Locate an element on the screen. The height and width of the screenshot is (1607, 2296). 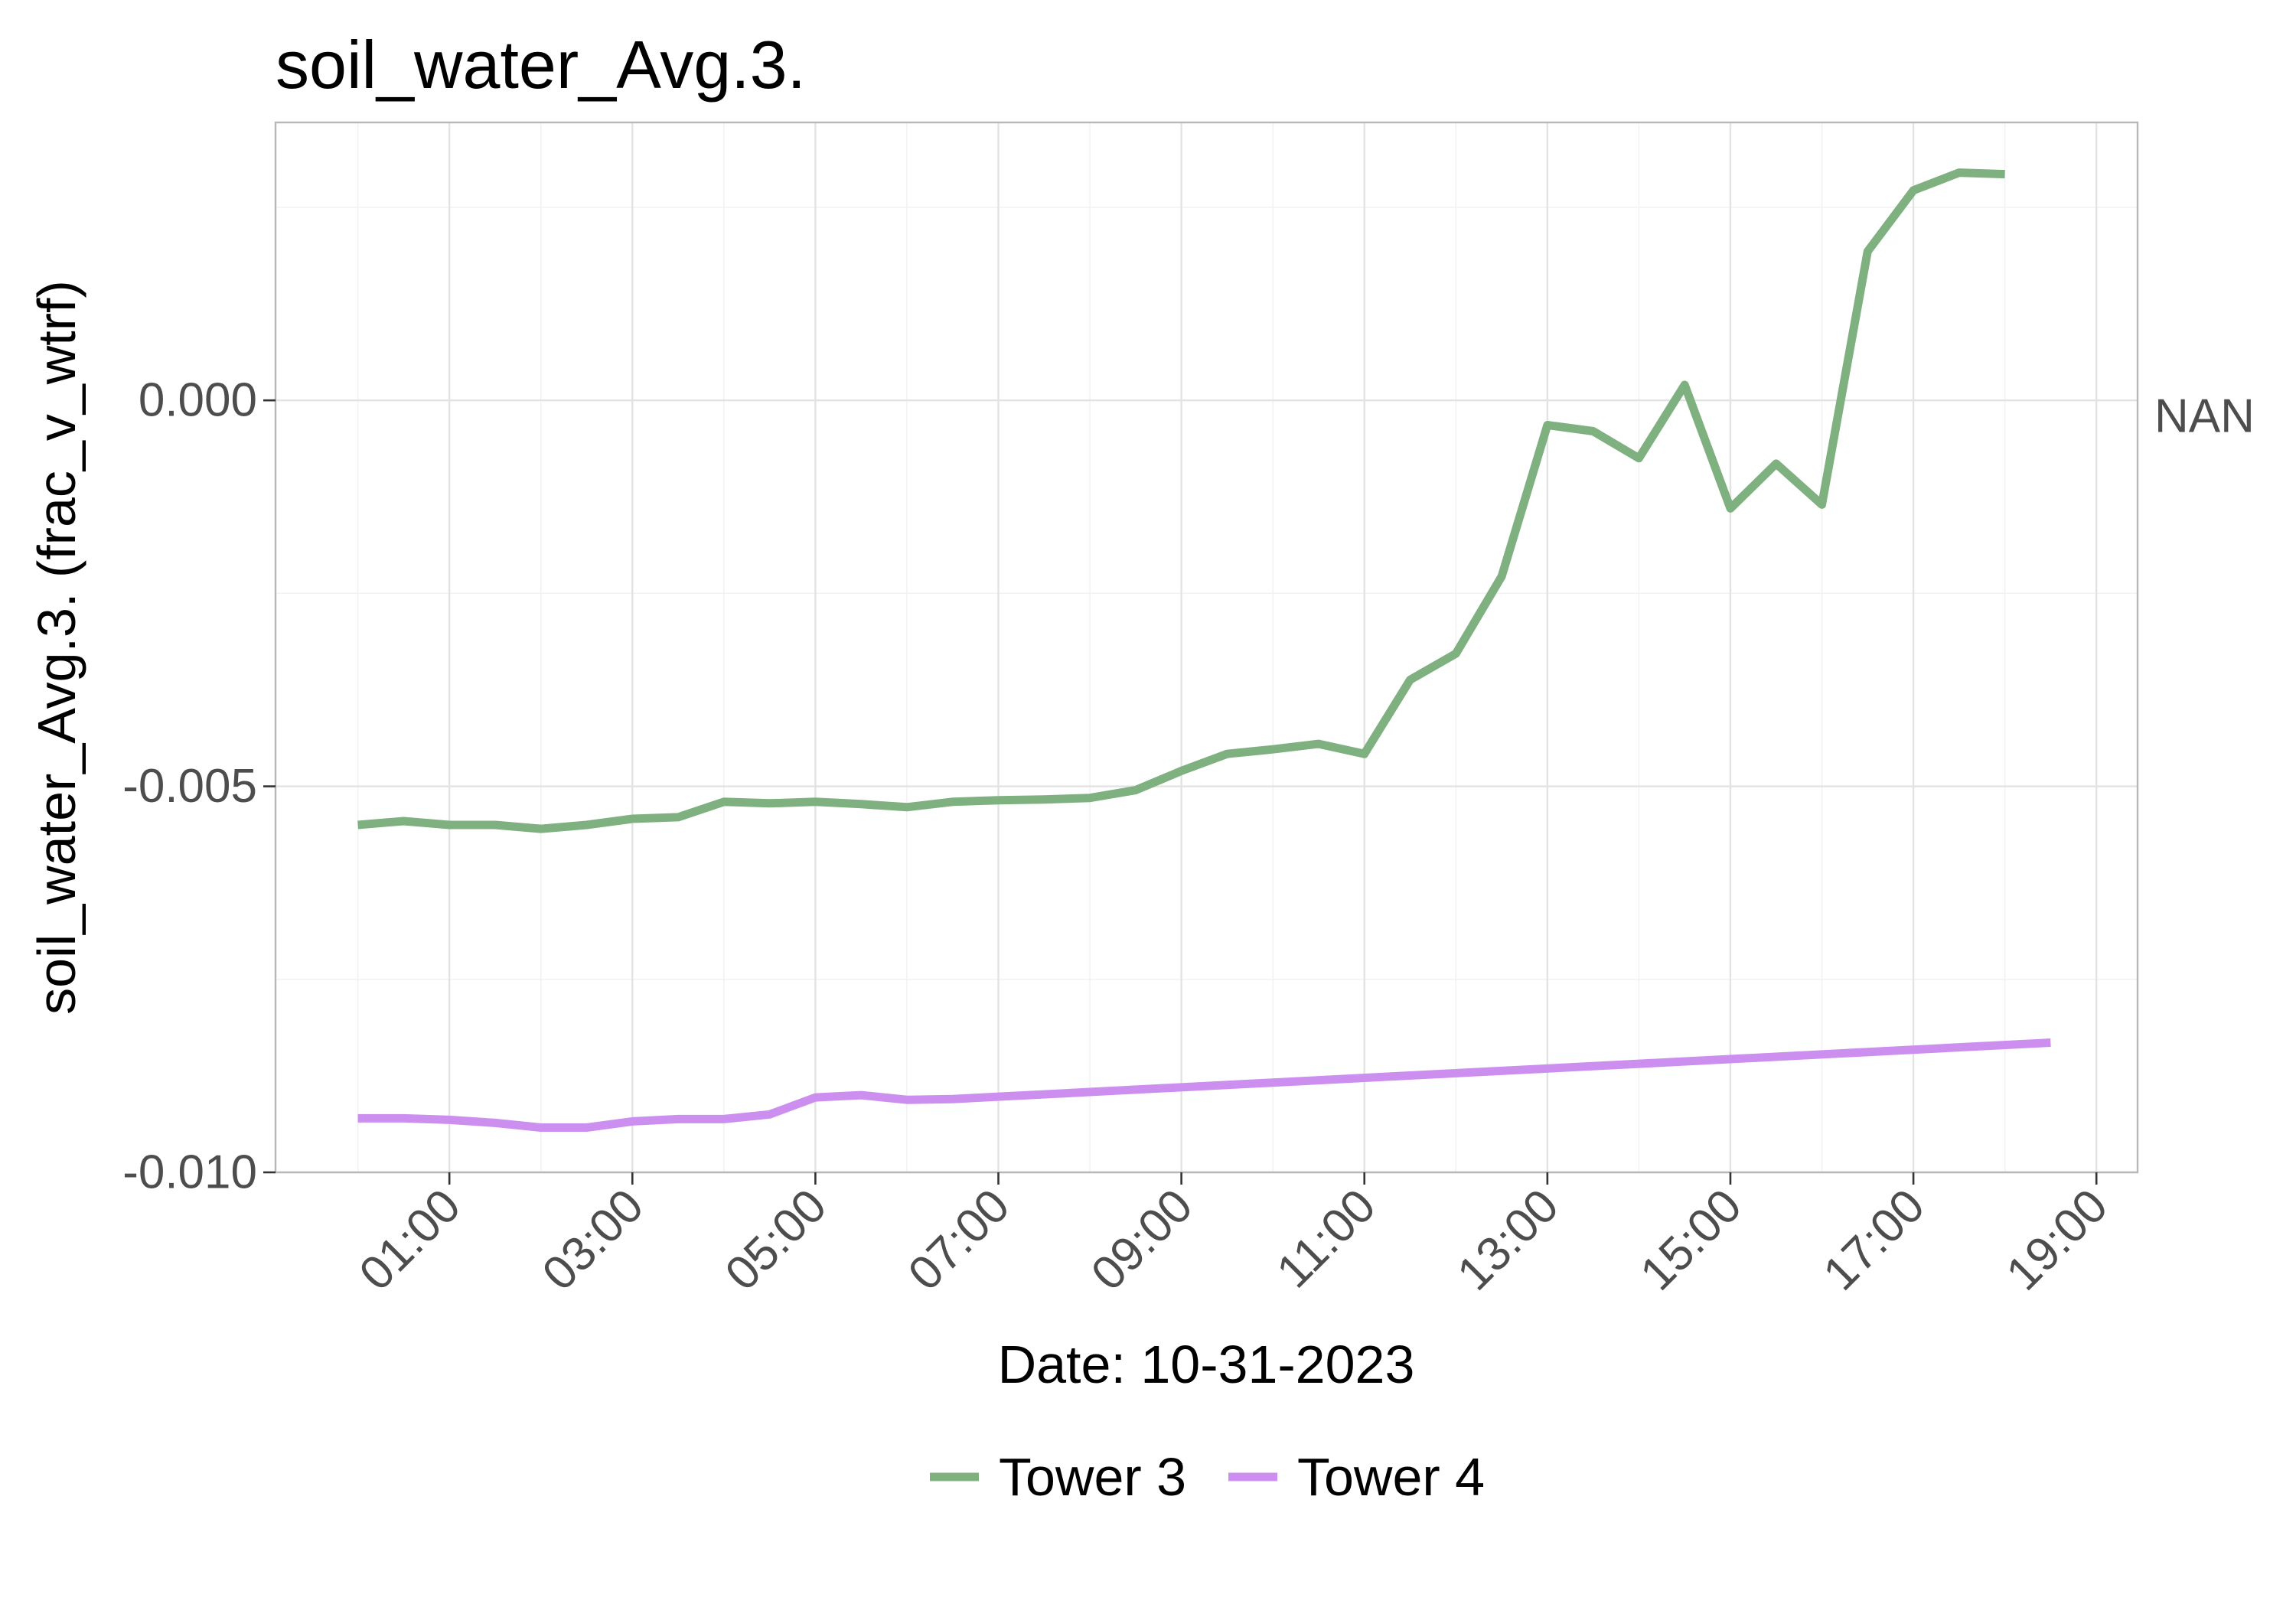
x-axis-title: Date: 10-31-2023 is located at coordinates (1206, 1364).